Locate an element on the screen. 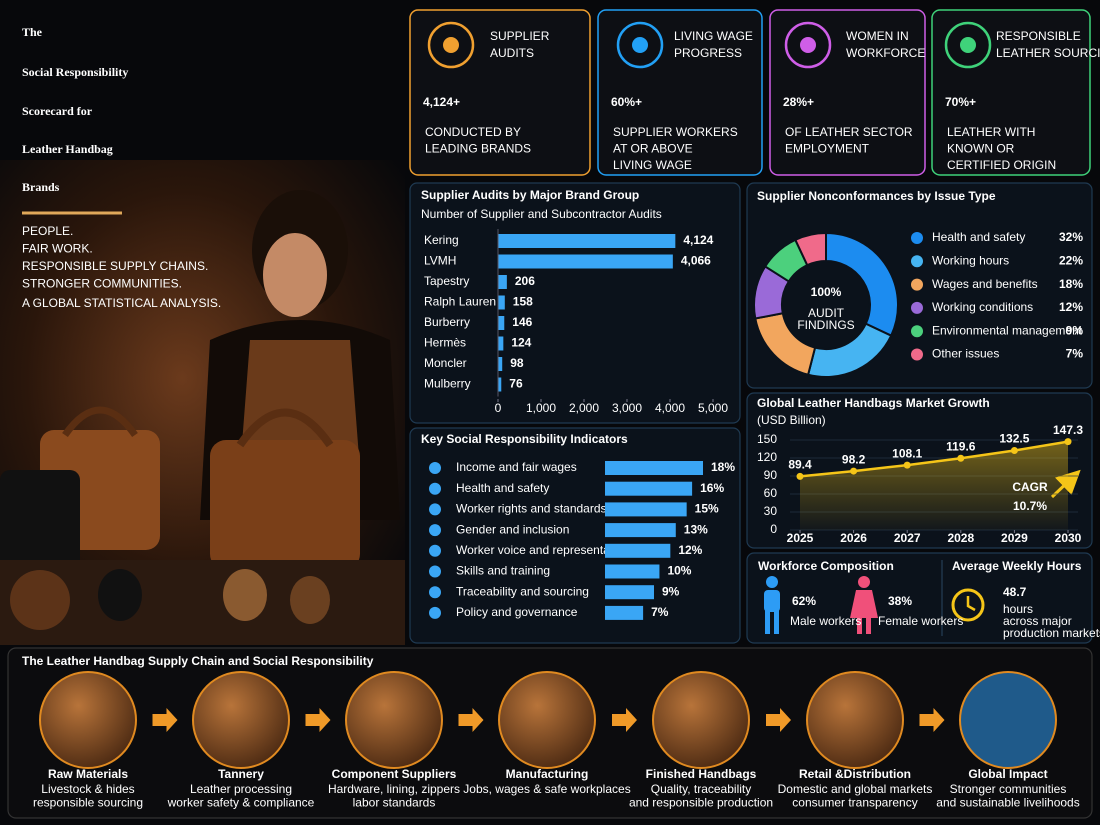  kpi-value: 28%+ is located at coordinates (798, 102).